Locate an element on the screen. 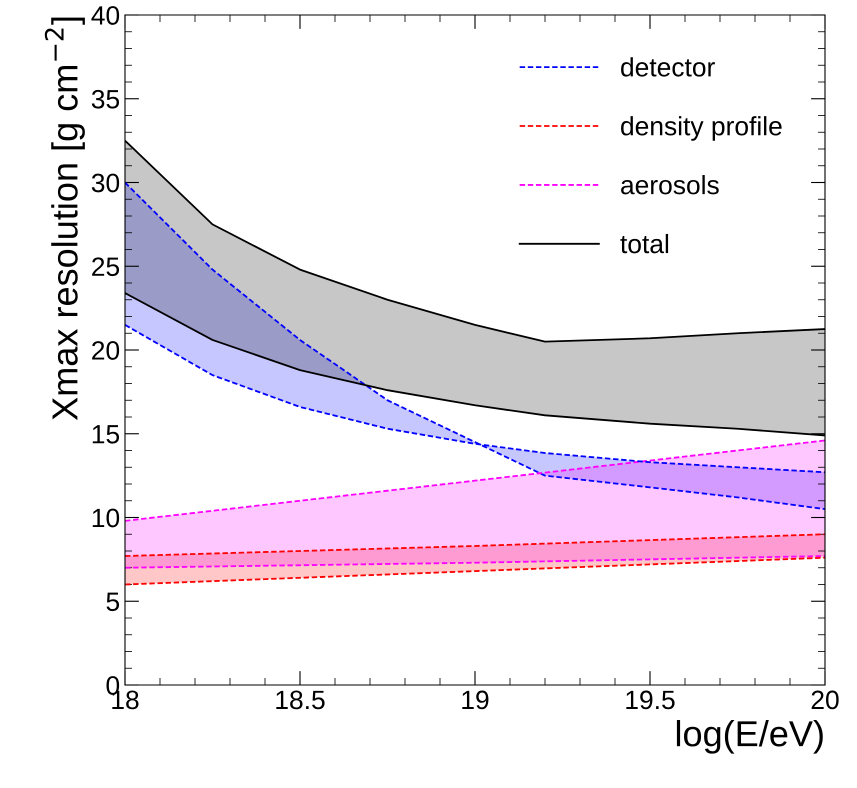 This screenshot has width=857, height=788. legend-label: density profile is located at coordinates (701, 128).